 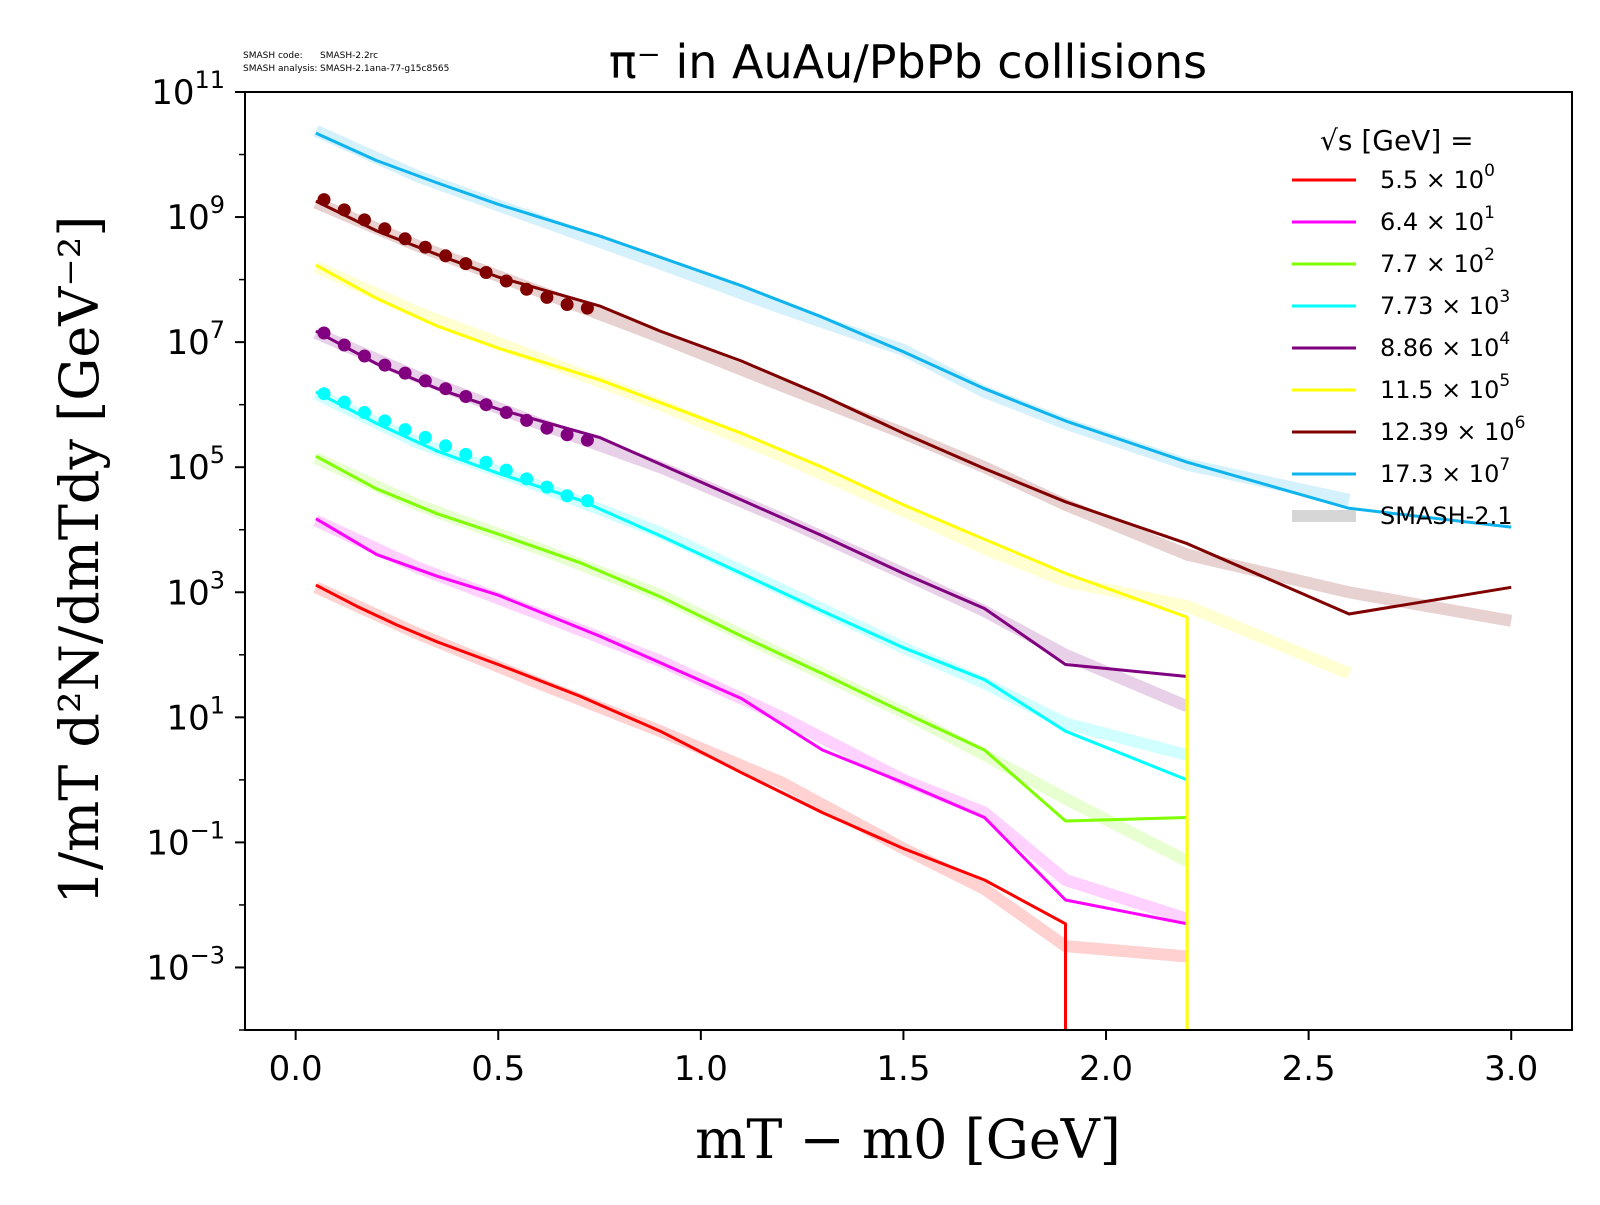 What do you see at coordinates (1445, 345) in the screenshot?
I see `legend-label-4: 8.86 × 10⁴` at bounding box center [1445, 345].